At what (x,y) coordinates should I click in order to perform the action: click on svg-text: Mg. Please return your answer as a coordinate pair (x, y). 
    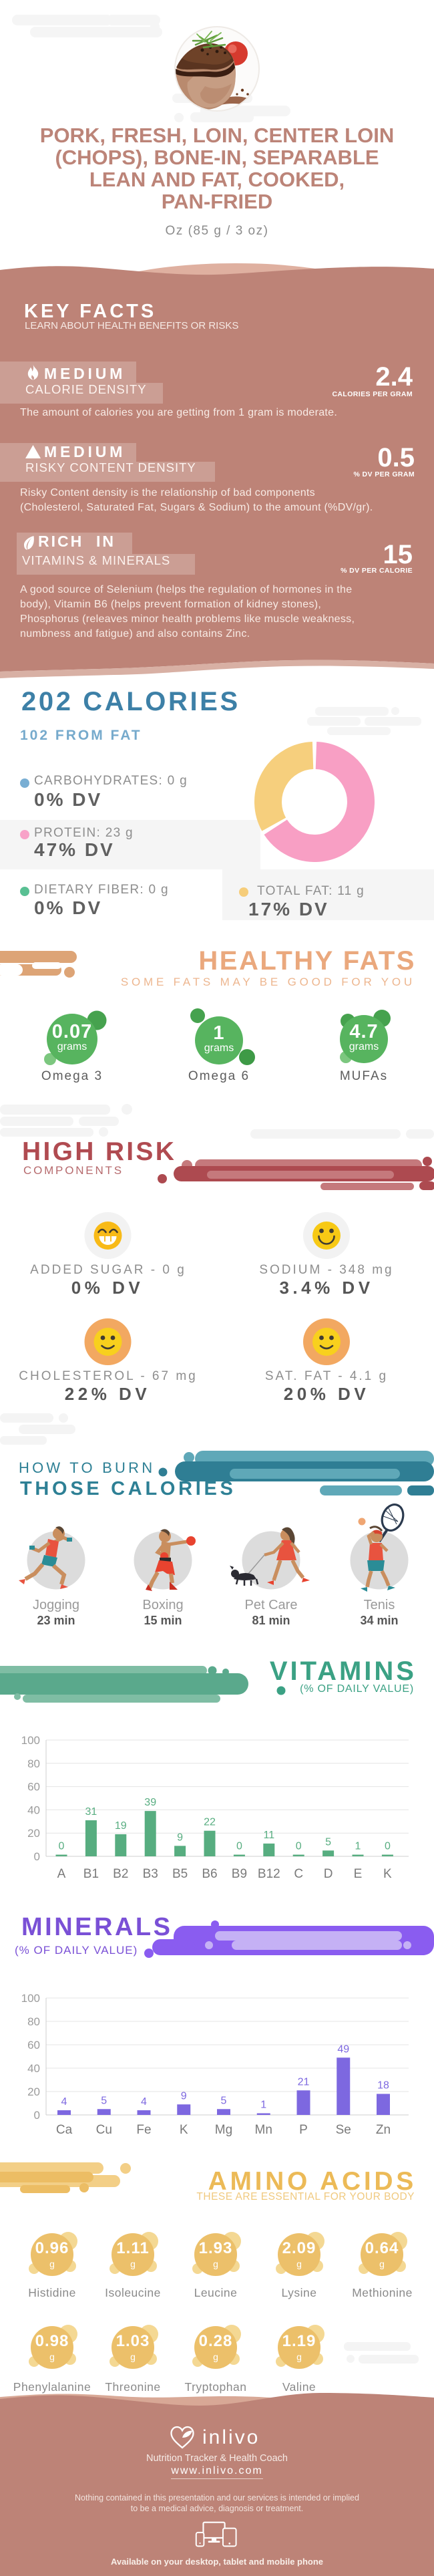
    Looking at the image, I should click on (224, 2130).